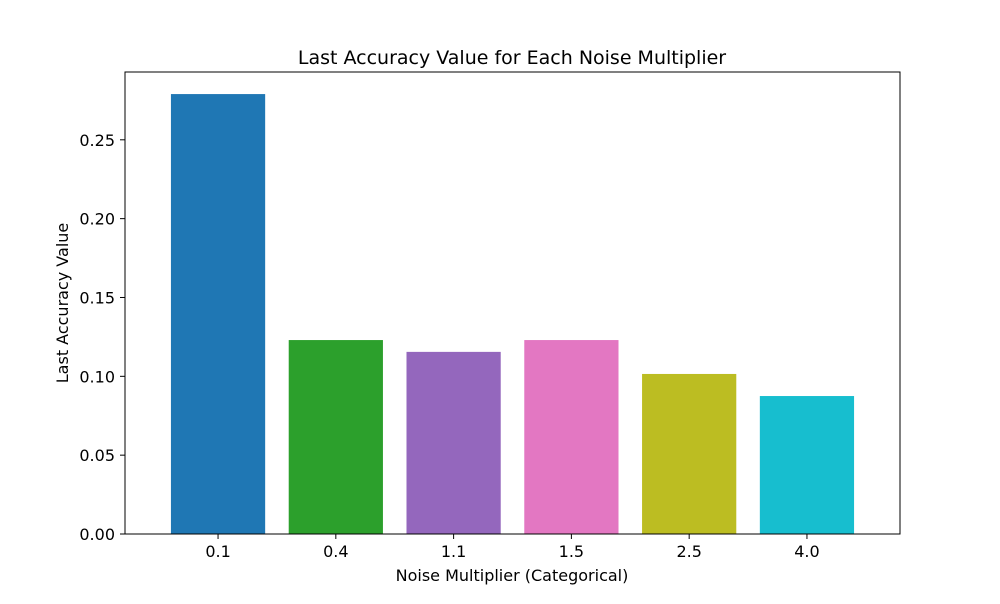 This screenshot has width=1000, height=604. What do you see at coordinates (688, 551) in the screenshot?
I see `x-tick-label: 2.5` at bounding box center [688, 551].